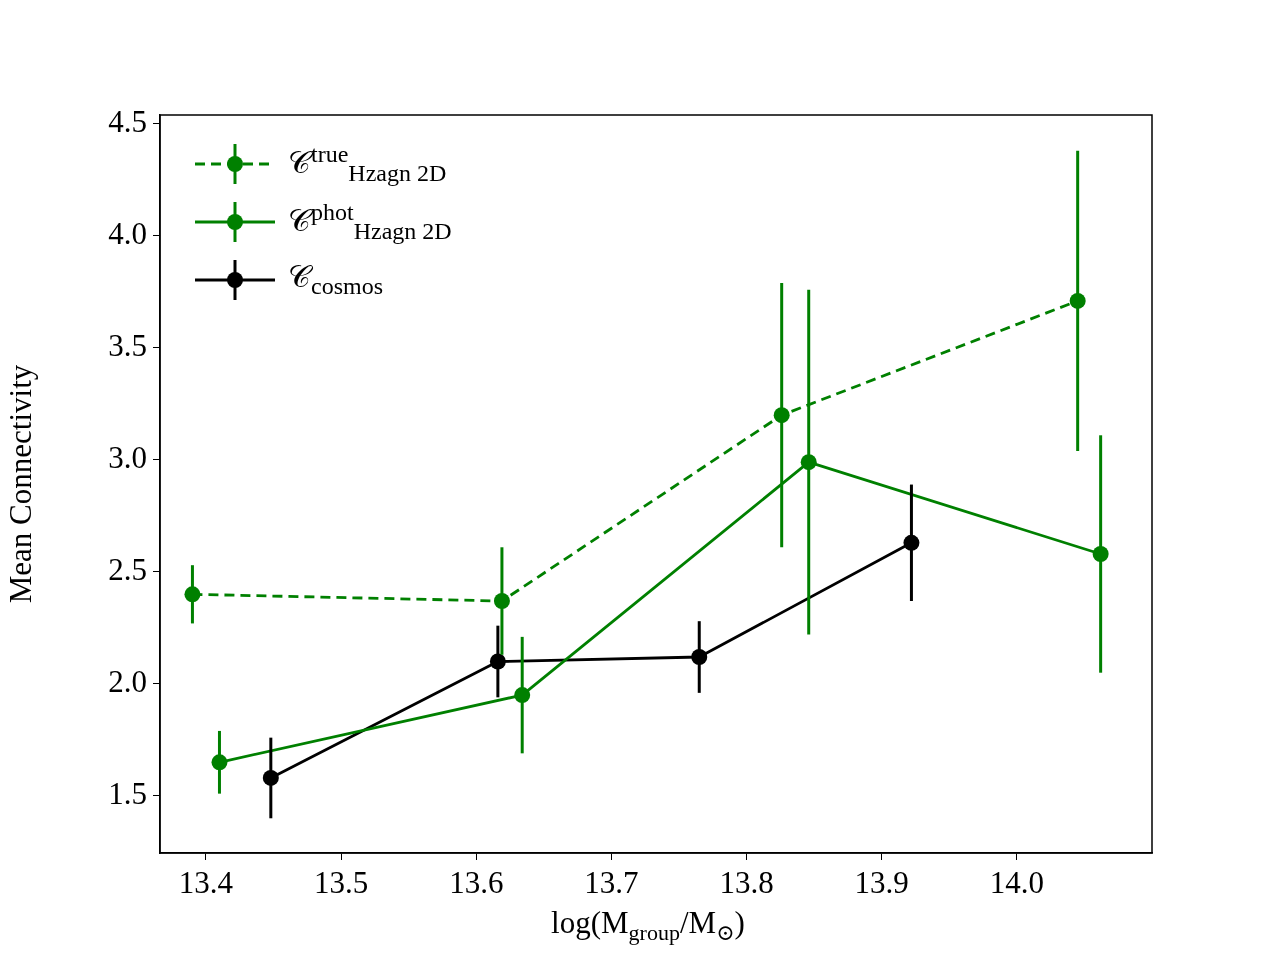  Describe the element at coordinates (127, 234) in the screenshot. I see `y-tick-label: 4.0` at that location.